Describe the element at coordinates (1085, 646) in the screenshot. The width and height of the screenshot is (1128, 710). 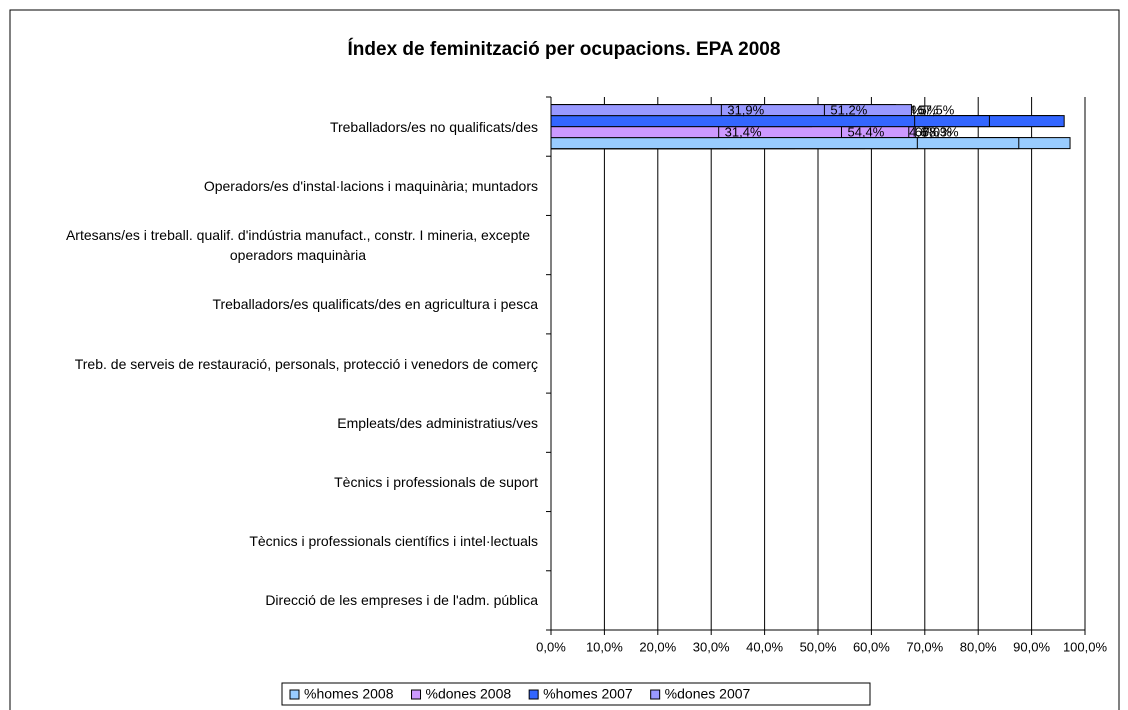
I see `x-tick-label: 100,0%` at that location.